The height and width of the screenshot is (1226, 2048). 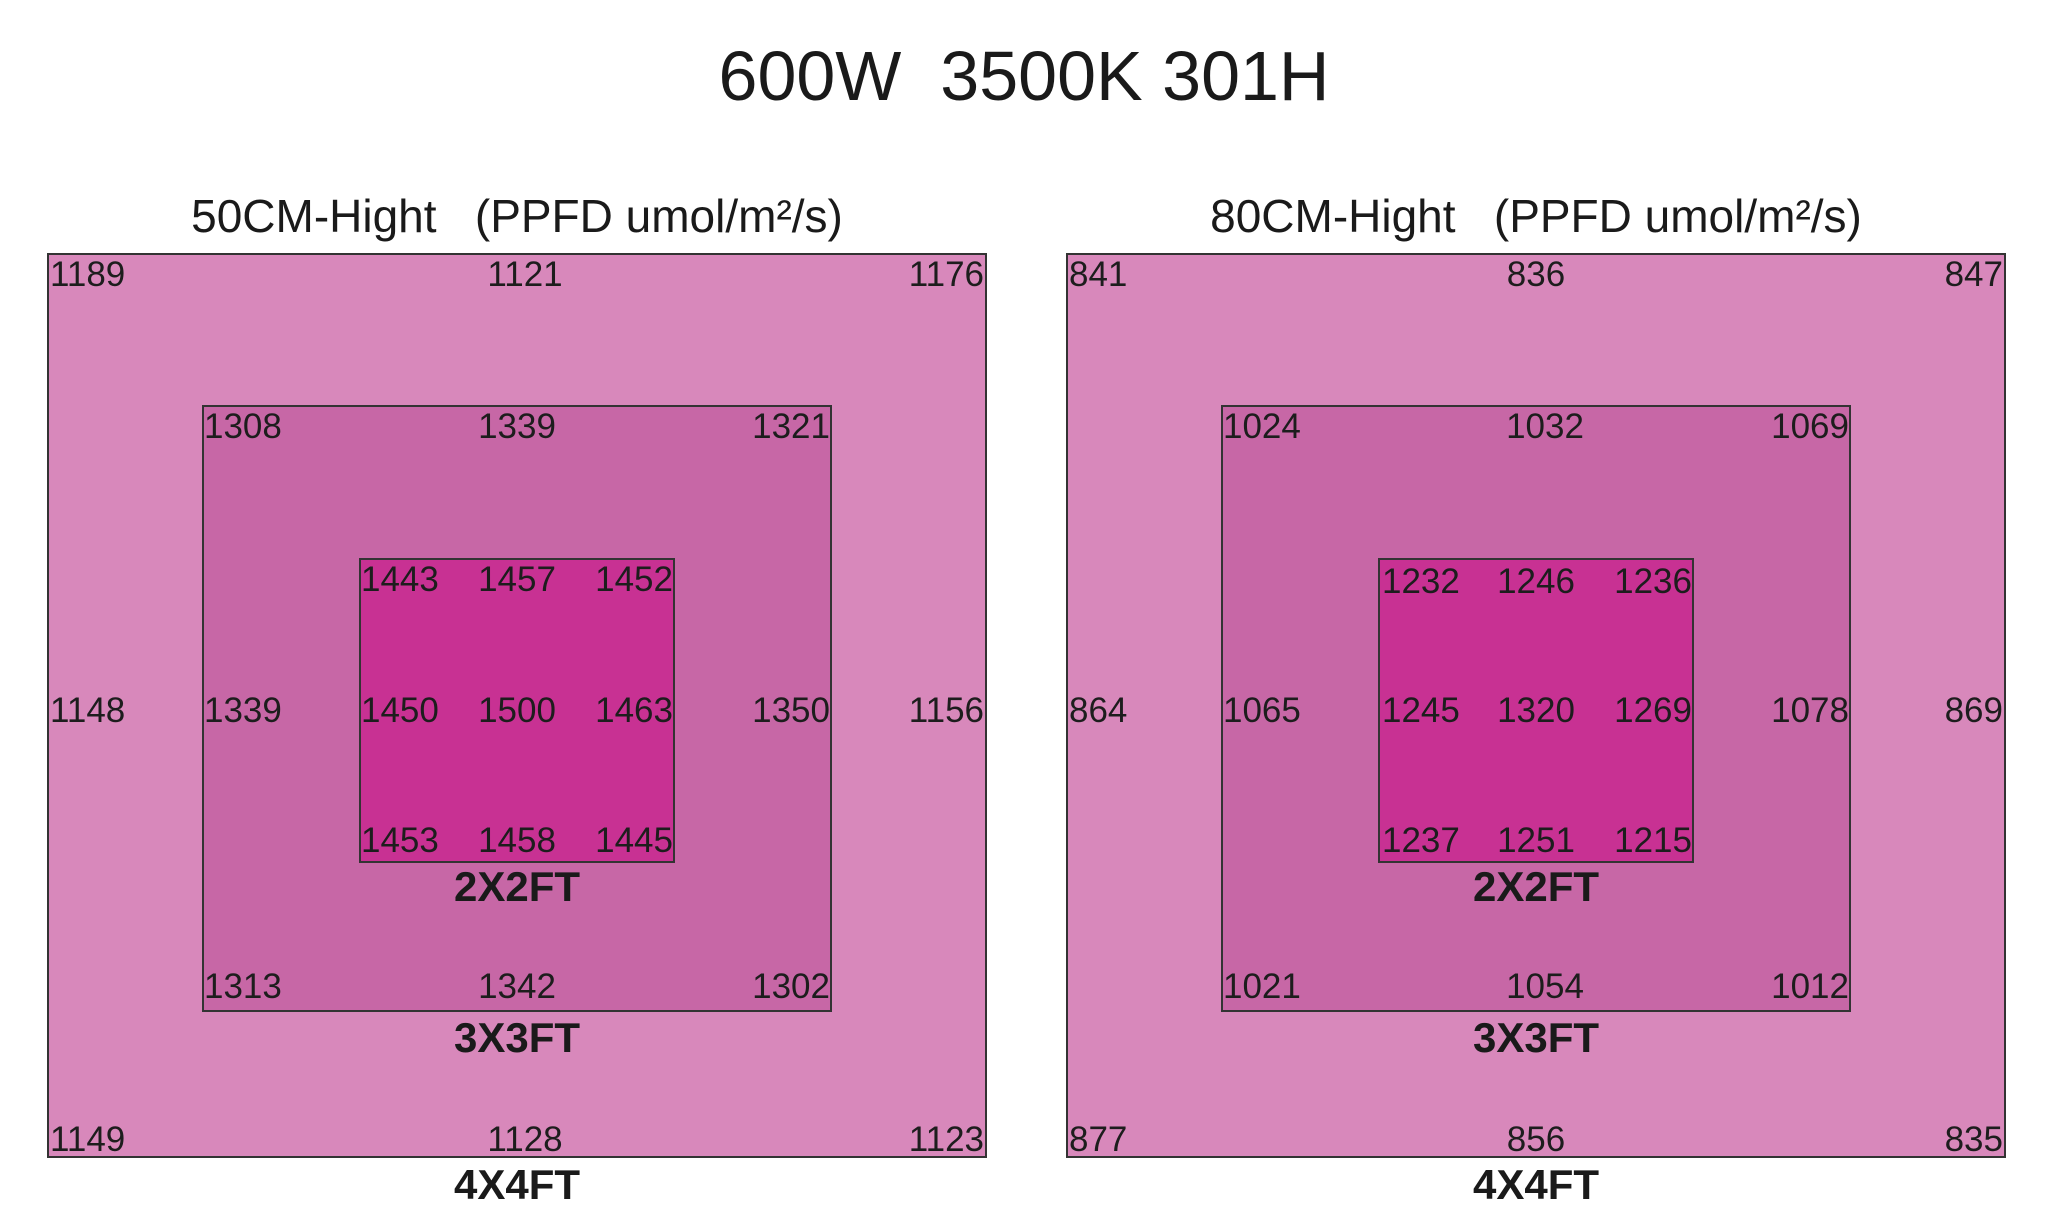 What do you see at coordinates (791, 710) in the screenshot?
I see `ppfd-value: 1350` at bounding box center [791, 710].